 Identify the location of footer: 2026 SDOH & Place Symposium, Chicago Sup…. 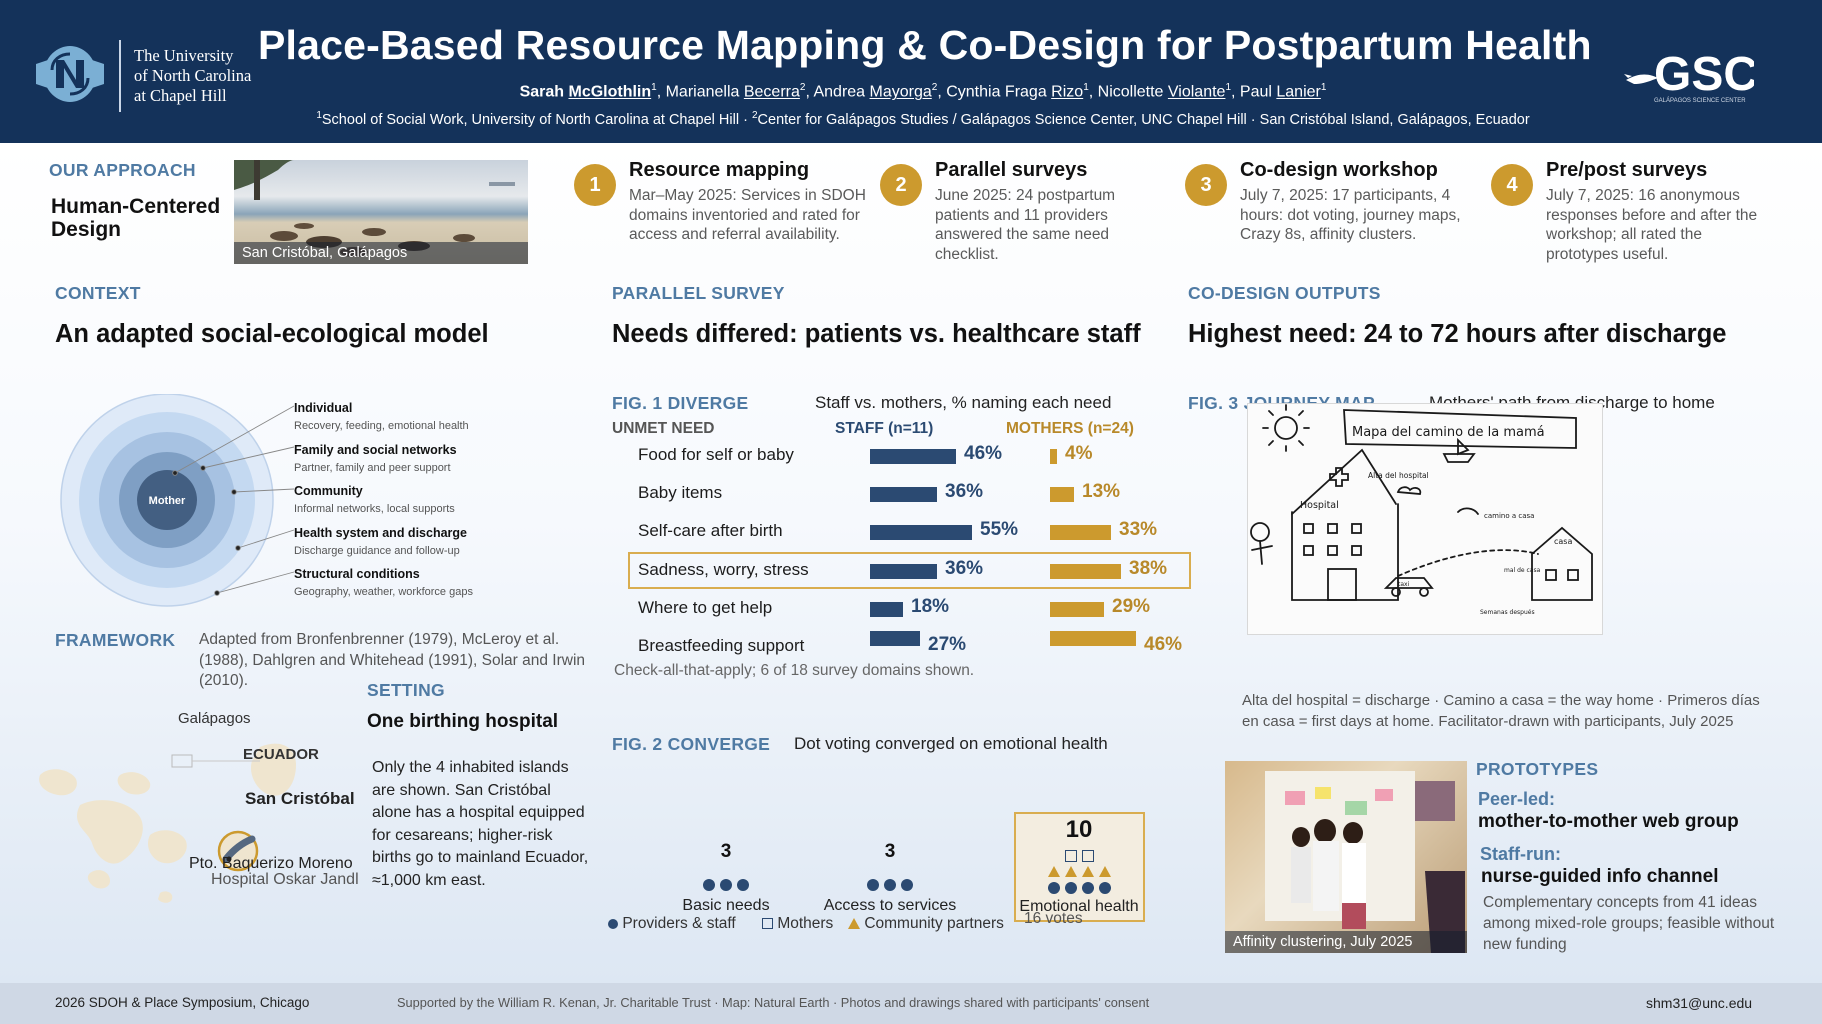
(911, 1003).